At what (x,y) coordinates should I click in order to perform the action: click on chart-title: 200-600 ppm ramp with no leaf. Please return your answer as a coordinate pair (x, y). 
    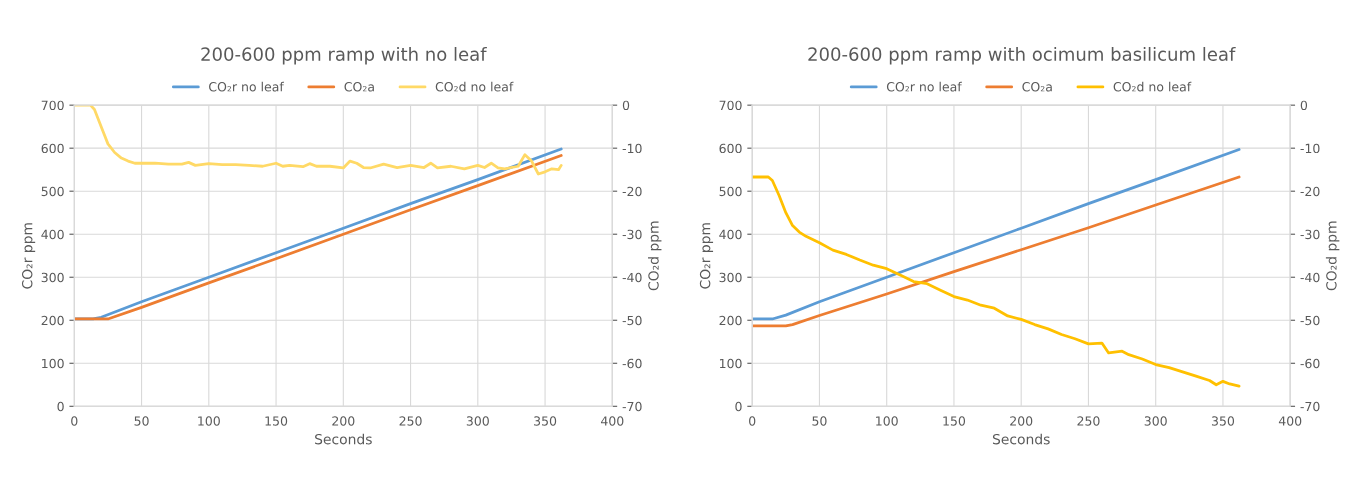
    Looking at the image, I should click on (344, 56).